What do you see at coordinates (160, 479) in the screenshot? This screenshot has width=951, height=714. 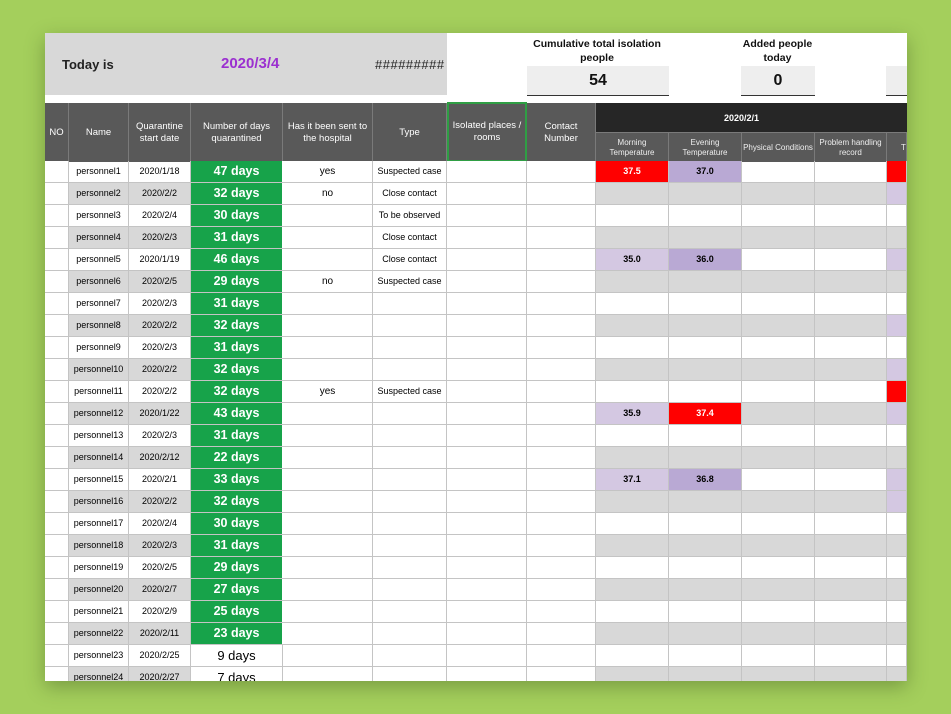 I see `start-date-cell: 2020/2/1` at bounding box center [160, 479].